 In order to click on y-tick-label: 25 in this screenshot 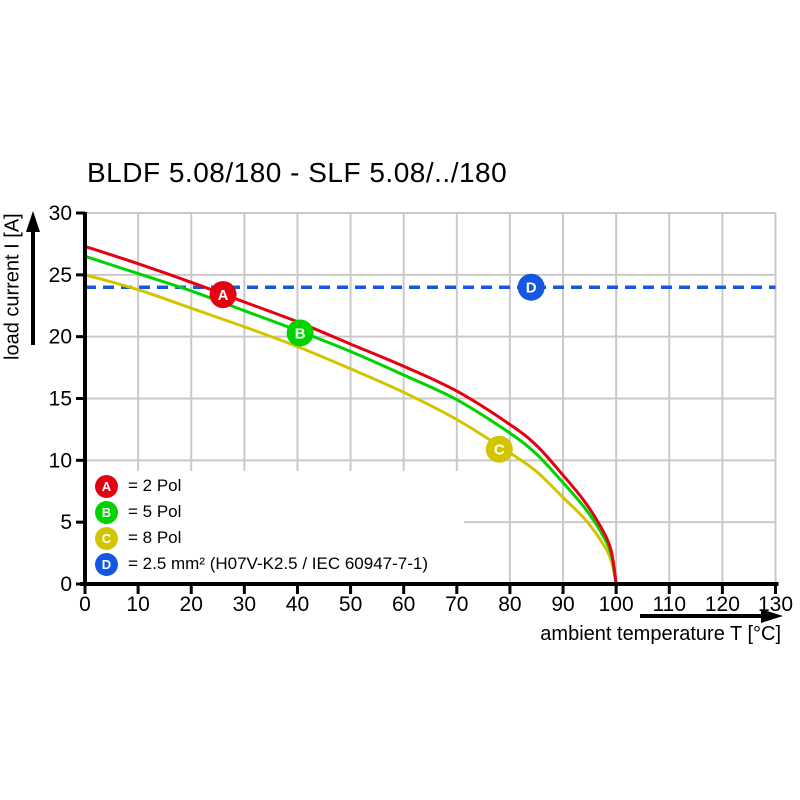, I will do `click(60, 275)`.